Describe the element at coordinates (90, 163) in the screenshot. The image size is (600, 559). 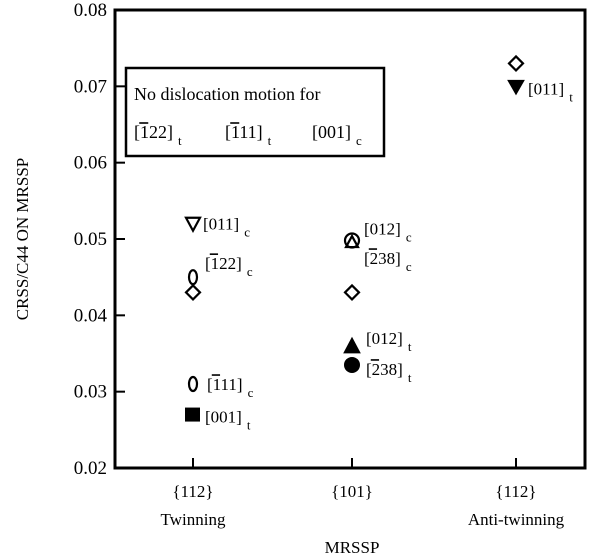
I see `y-tick-label: 0.06` at that location.